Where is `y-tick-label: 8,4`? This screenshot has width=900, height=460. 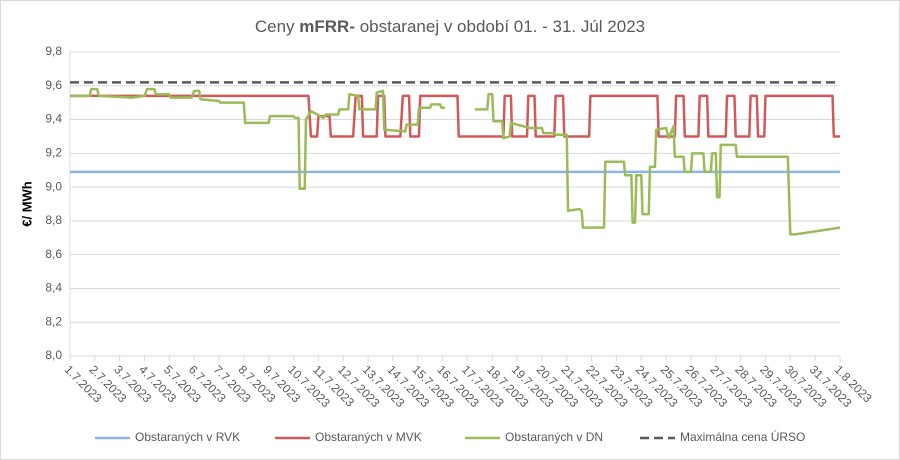
y-tick-label: 8,4 is located at coordinates (53, 288).